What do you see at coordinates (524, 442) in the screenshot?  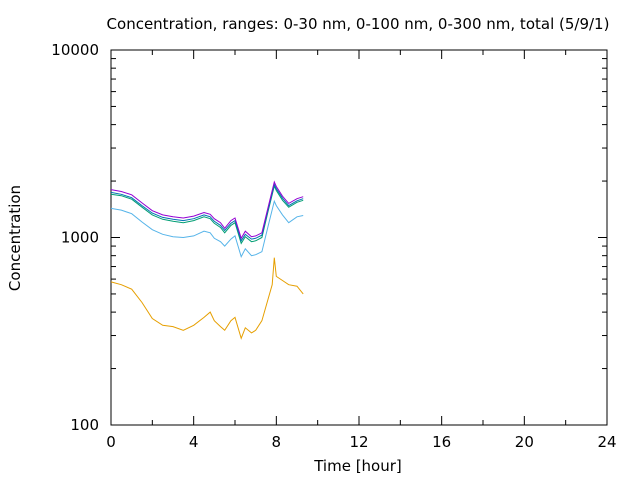 I see `x-tick-label: 20` at bounding box center [524, 442].